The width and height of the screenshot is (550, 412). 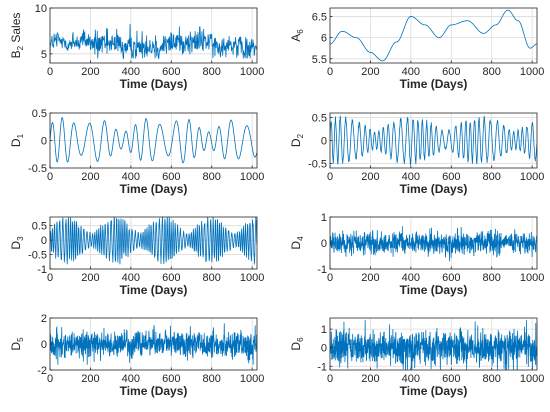 I want to click on y-tick-label: 5.5, so click(x=319, y=60).